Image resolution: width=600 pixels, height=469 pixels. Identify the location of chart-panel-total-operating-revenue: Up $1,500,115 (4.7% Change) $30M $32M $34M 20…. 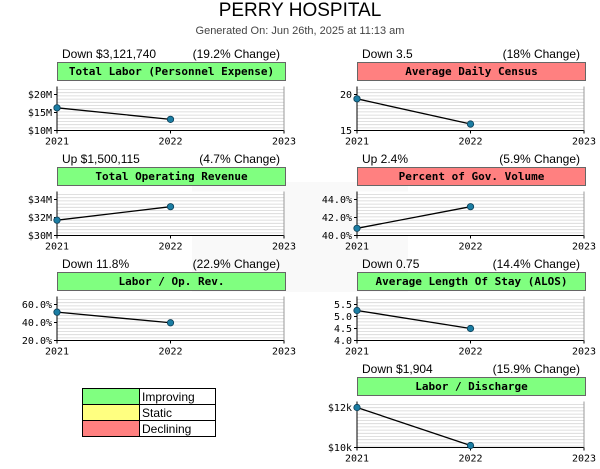
(162, 205).